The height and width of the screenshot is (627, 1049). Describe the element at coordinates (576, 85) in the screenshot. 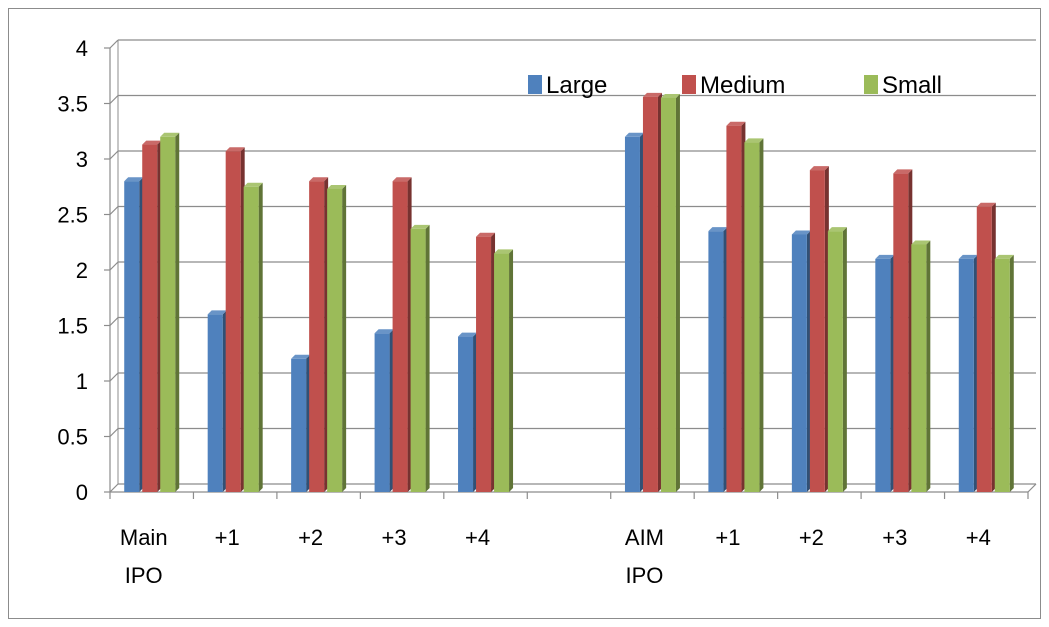

I see `legend-label: Large` at that location.